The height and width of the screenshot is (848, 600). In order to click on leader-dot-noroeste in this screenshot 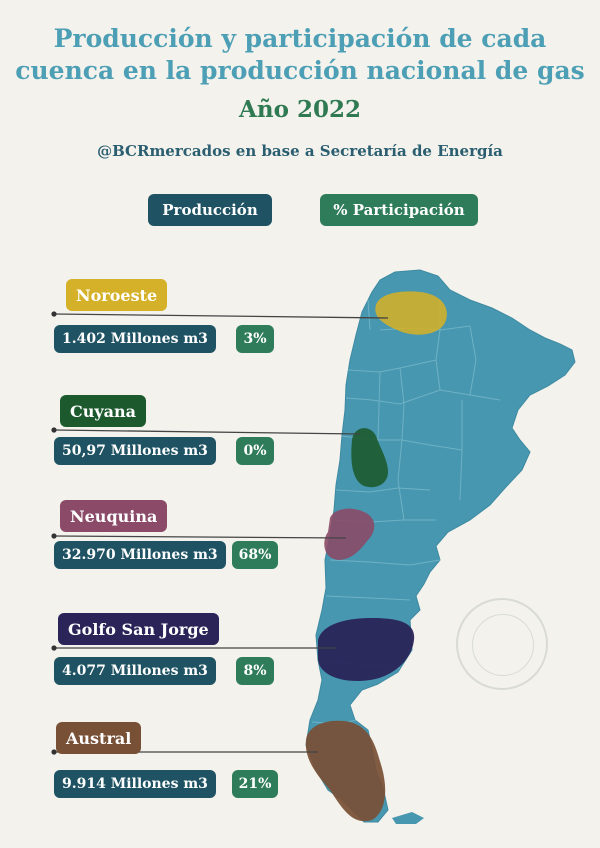, I will do `click(54, 314)`.